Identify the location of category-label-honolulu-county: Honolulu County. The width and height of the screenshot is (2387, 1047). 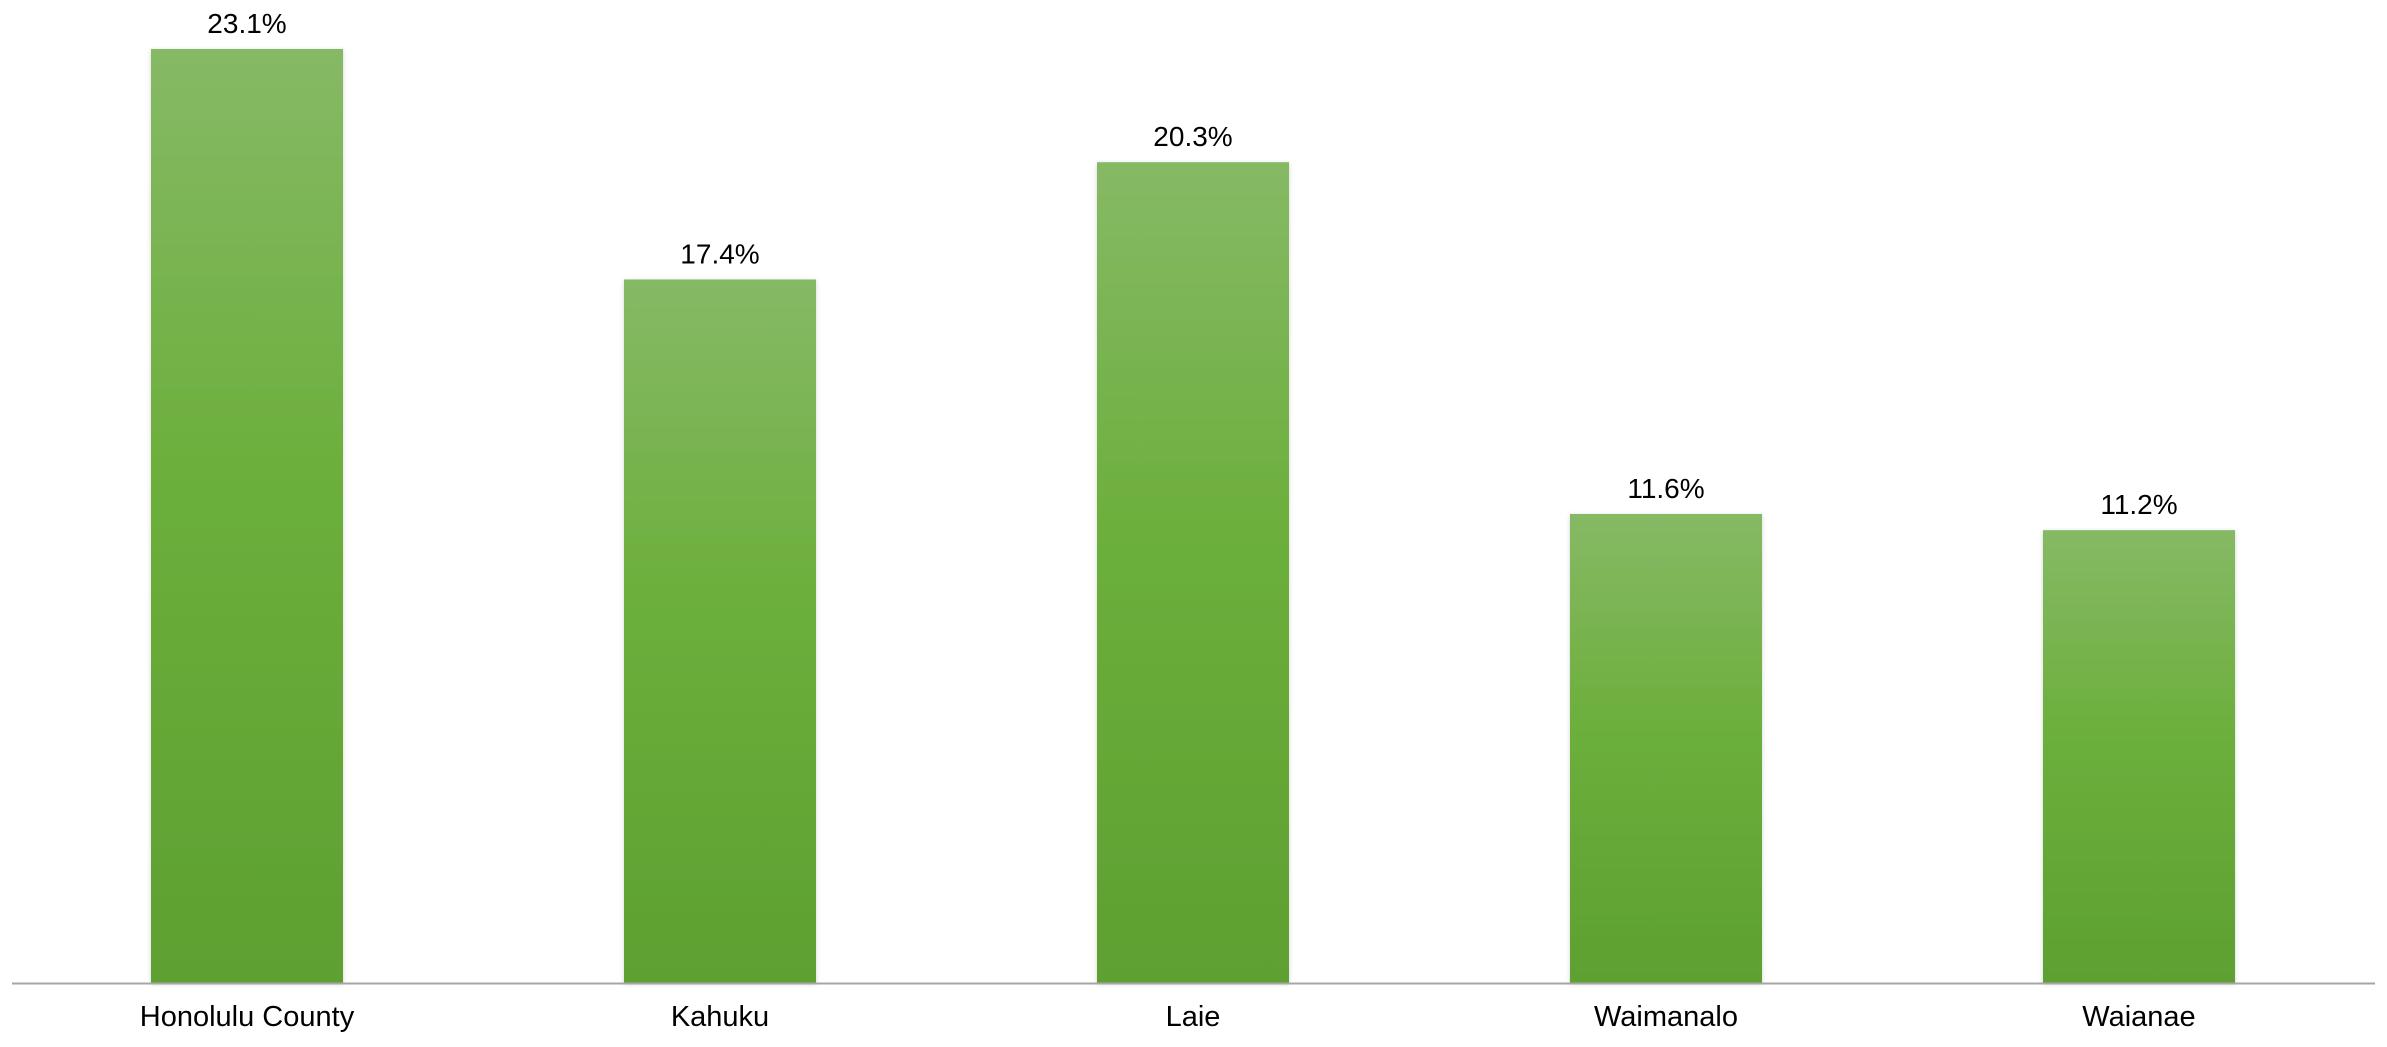
(247, 1017).